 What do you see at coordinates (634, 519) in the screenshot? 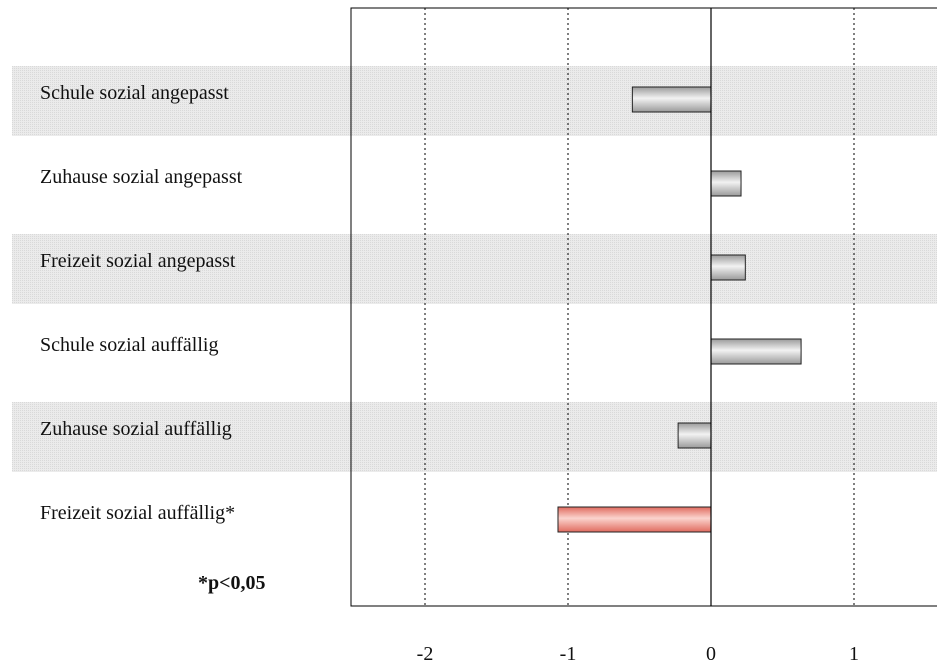
I see `bar-significant` at bounding box center [634, 519].